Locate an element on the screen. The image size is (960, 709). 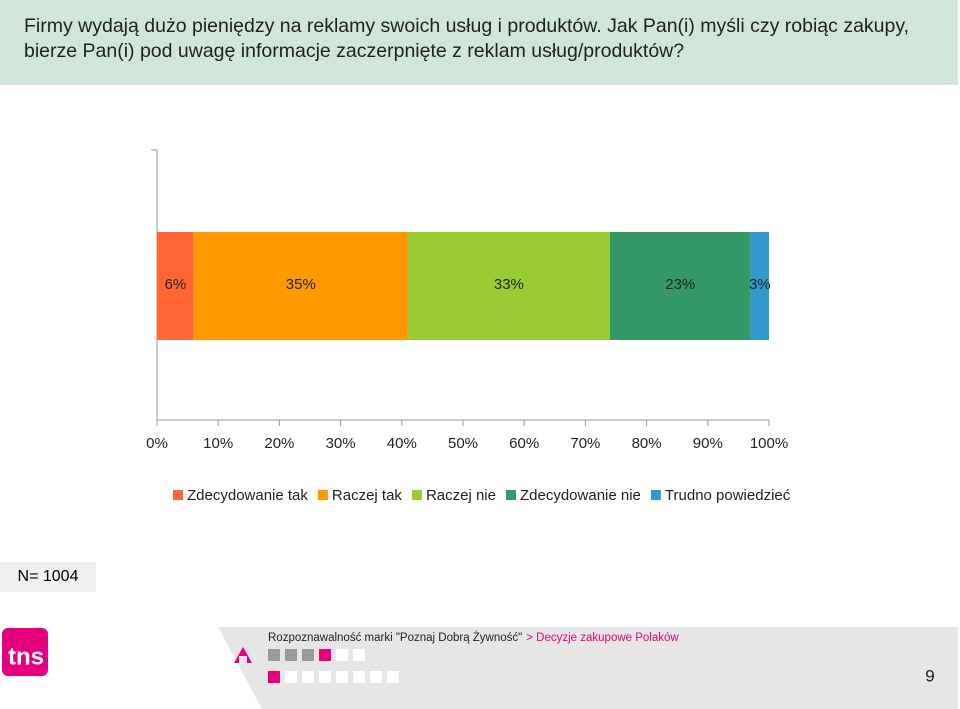
logo-badge is located at coordinates (25, 652).